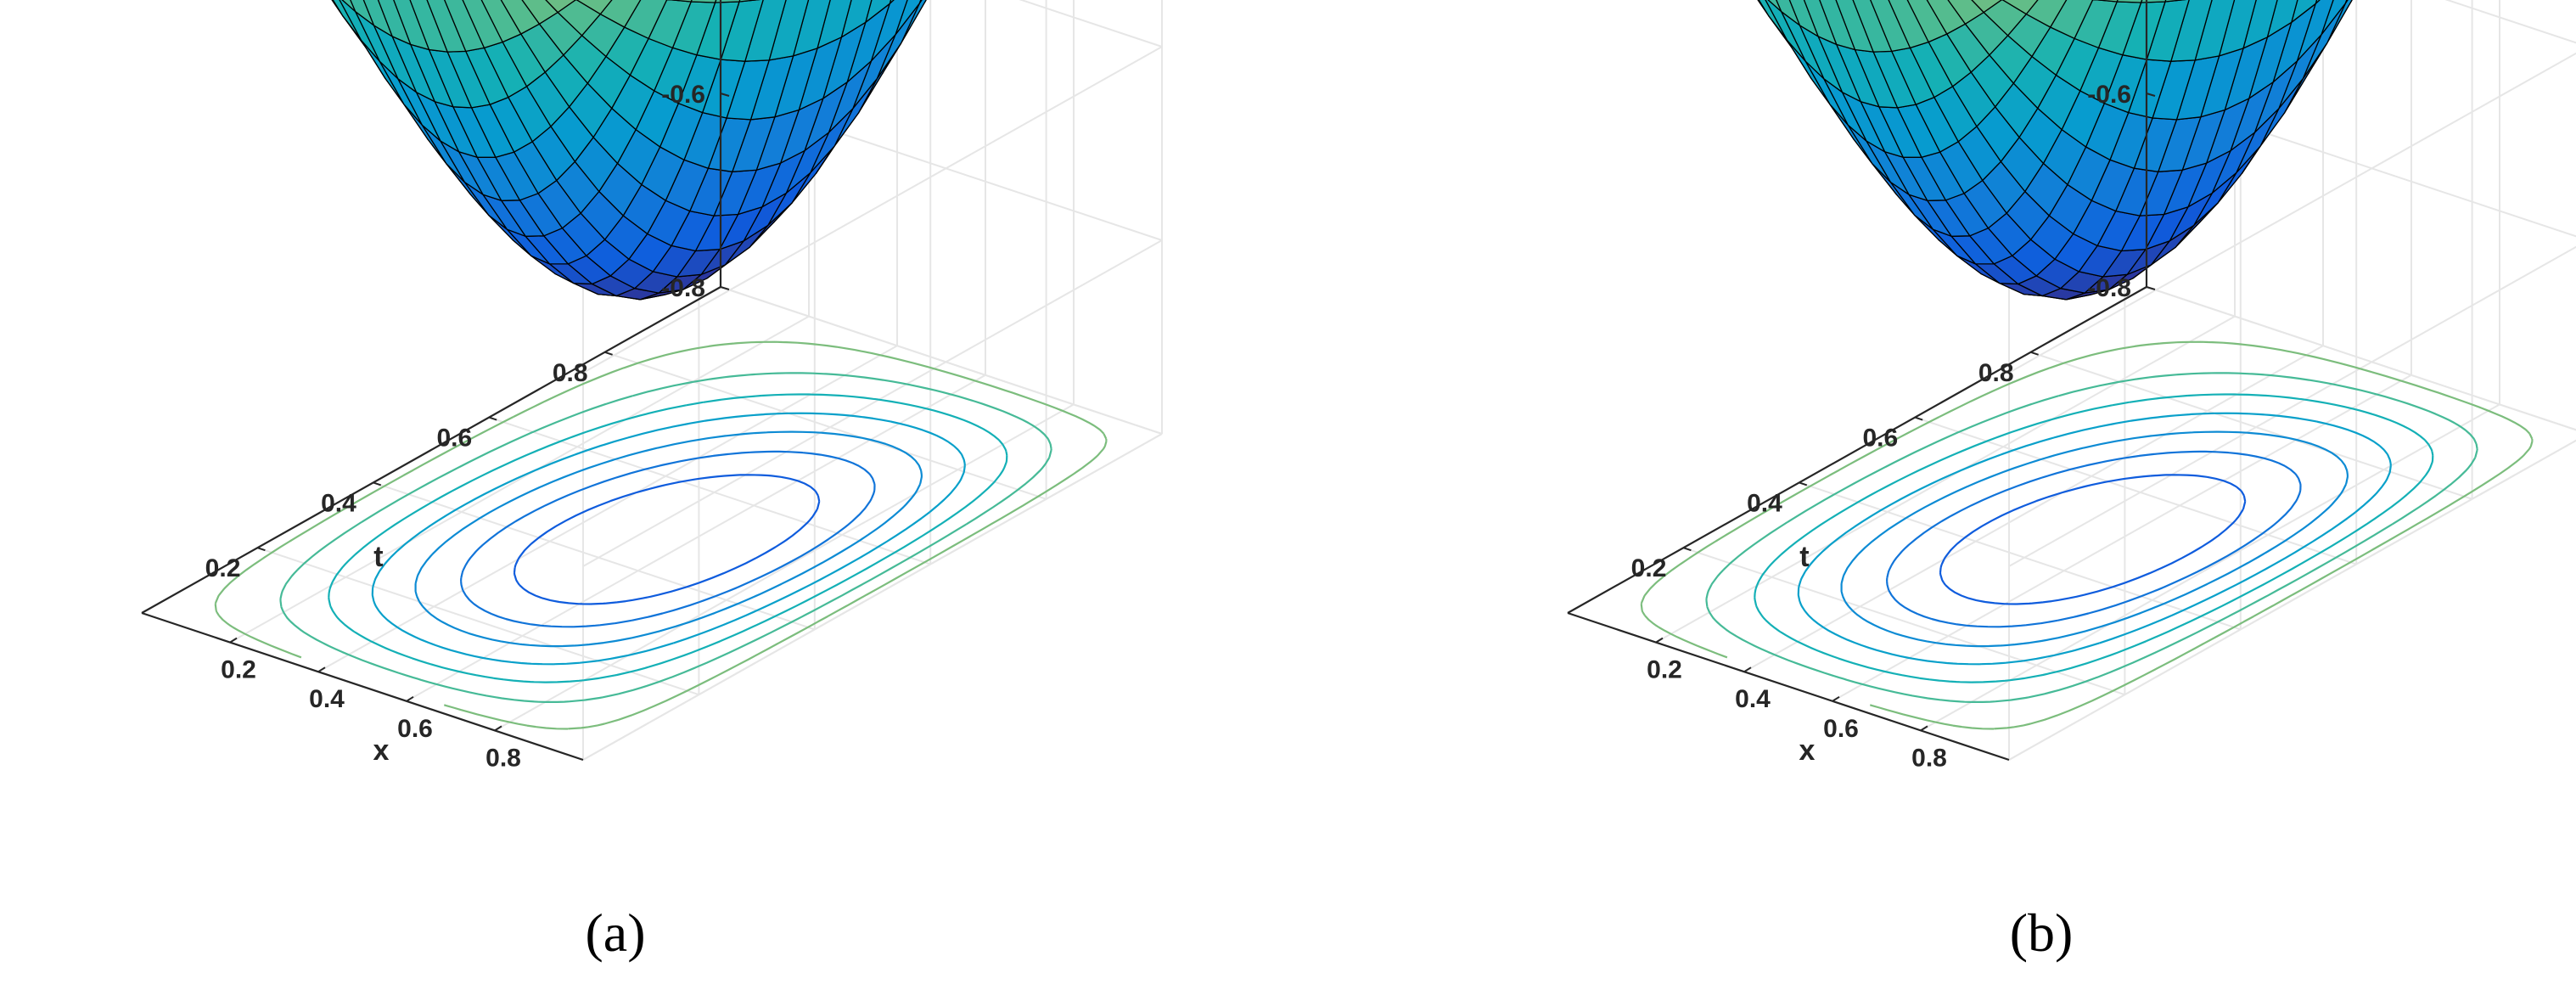 The height and width of the screenshot is (984, 2576). I want to click on panel-label-a: (a), so click(615, 932).